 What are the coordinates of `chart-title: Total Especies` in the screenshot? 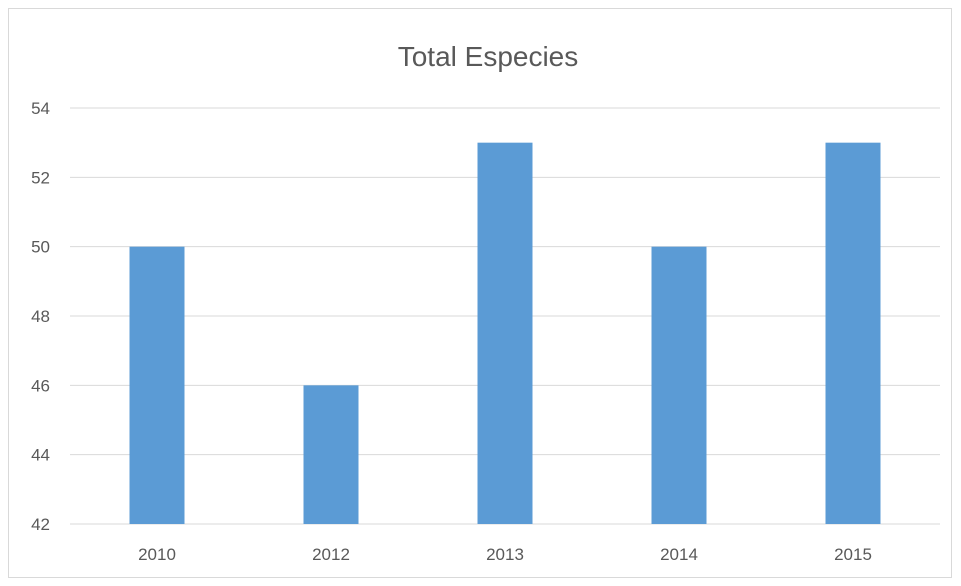 It's located at (488, 56).